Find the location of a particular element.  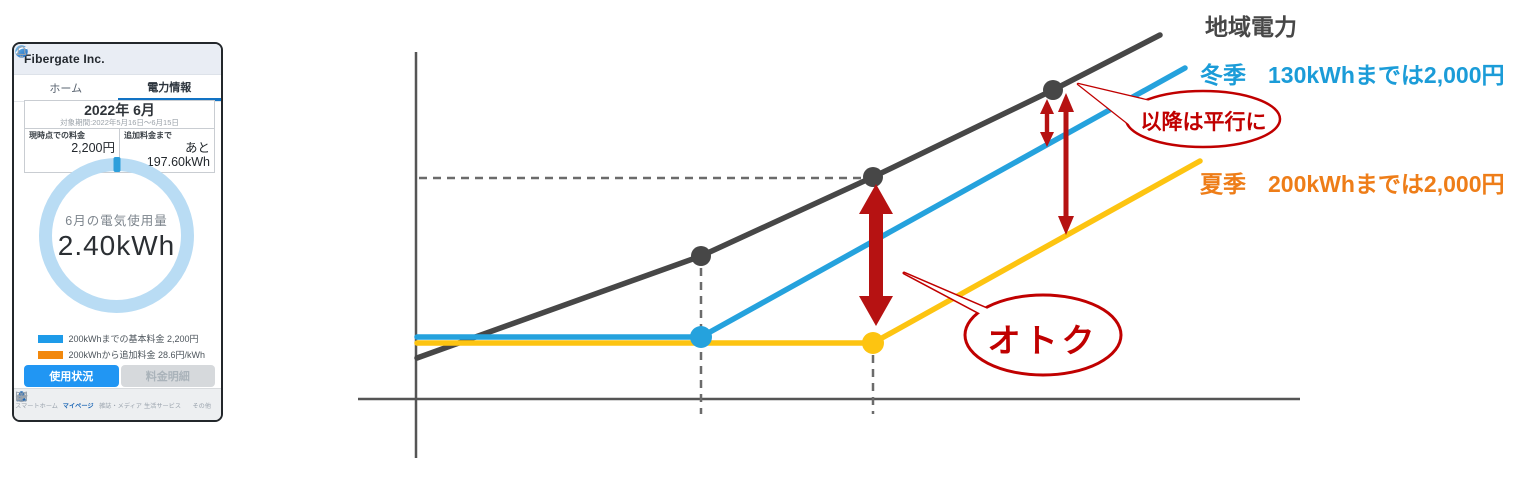

series-markers-layer is located at coordinates (876, 217).